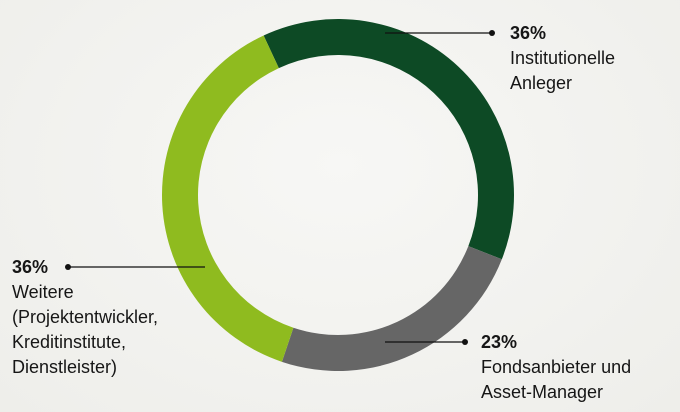  What do you see at coordinates (563, 70) in the screenshot?
I see `category-label: Institutionelle Anleger` at bounding box center [563, 70].